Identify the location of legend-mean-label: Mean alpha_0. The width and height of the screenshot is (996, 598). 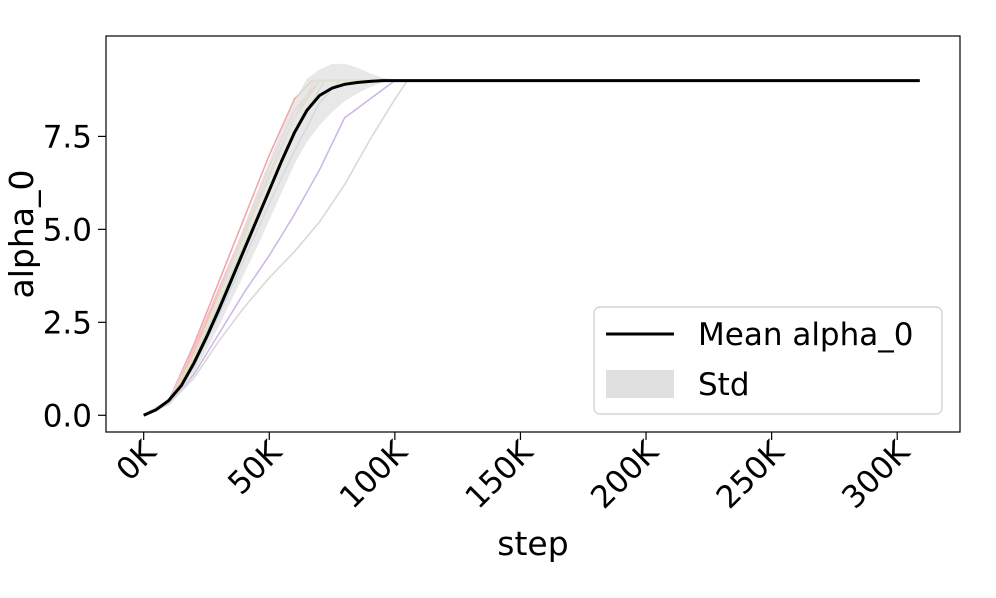
(805, 335).